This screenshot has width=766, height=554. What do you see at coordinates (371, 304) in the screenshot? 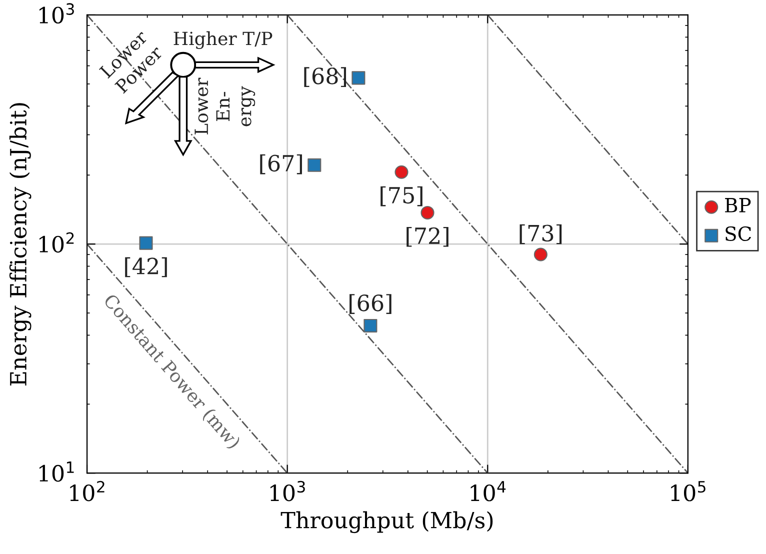
I see `annotation: [66]` at bounding box center [371, 304].